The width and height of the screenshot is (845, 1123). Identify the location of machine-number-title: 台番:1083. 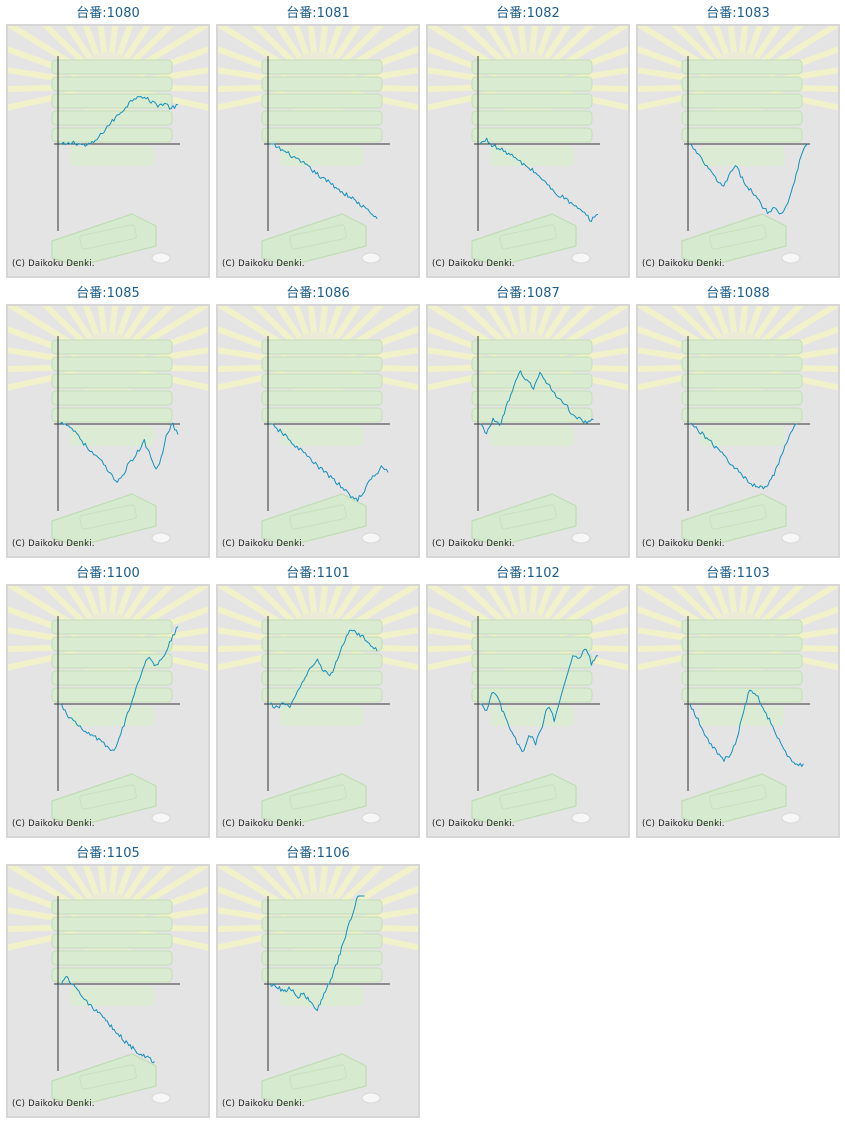
(738, 13).